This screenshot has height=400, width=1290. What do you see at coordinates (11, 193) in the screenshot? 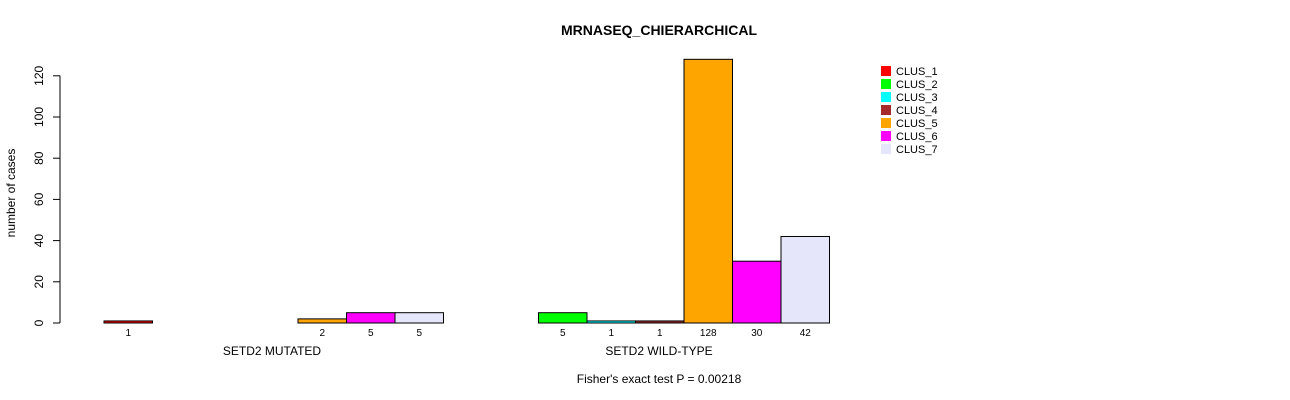
I see `y-axis-label: number of cases` at bounding box center [11, 193].